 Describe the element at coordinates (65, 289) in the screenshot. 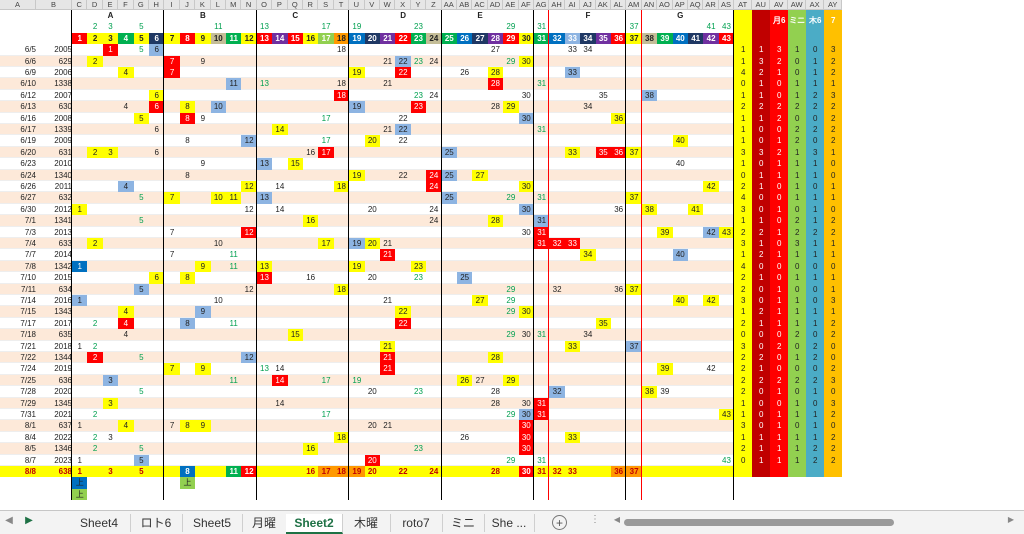

I see `draw-number-cell: 634` at that location.